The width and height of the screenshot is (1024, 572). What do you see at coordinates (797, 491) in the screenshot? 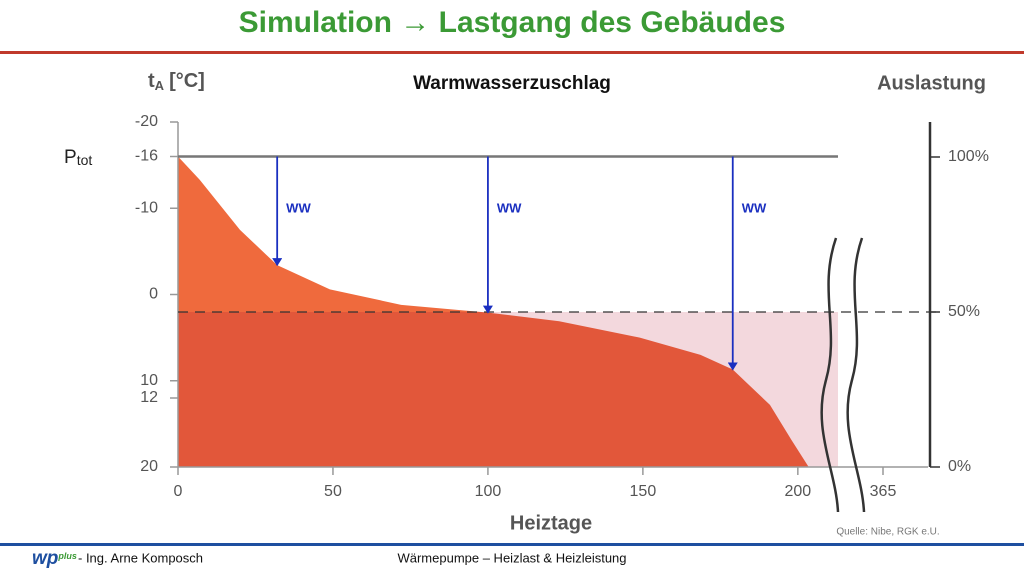
I see `x-tick-label: 200` at bounding box center [797, 491].